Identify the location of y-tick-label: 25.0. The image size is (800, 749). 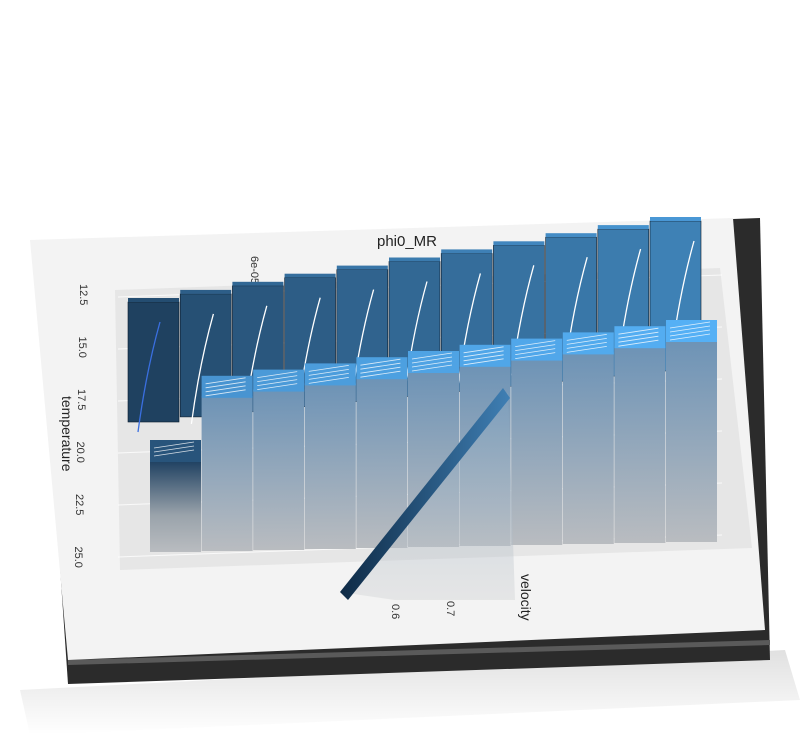
(78, 557).